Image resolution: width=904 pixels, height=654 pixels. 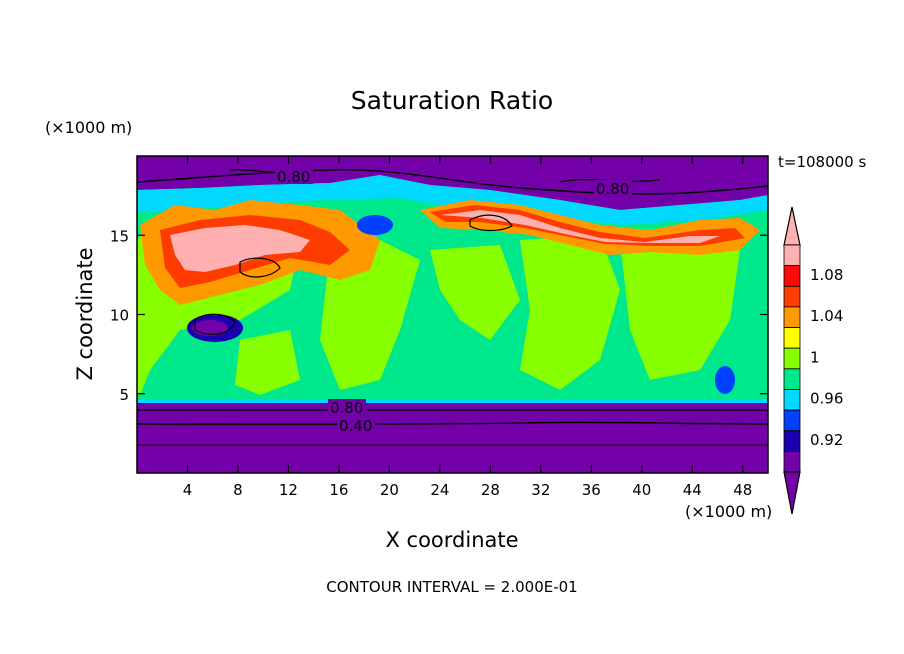 I want to click on contour-label-3: 0.80, so click(x=346, y=408).